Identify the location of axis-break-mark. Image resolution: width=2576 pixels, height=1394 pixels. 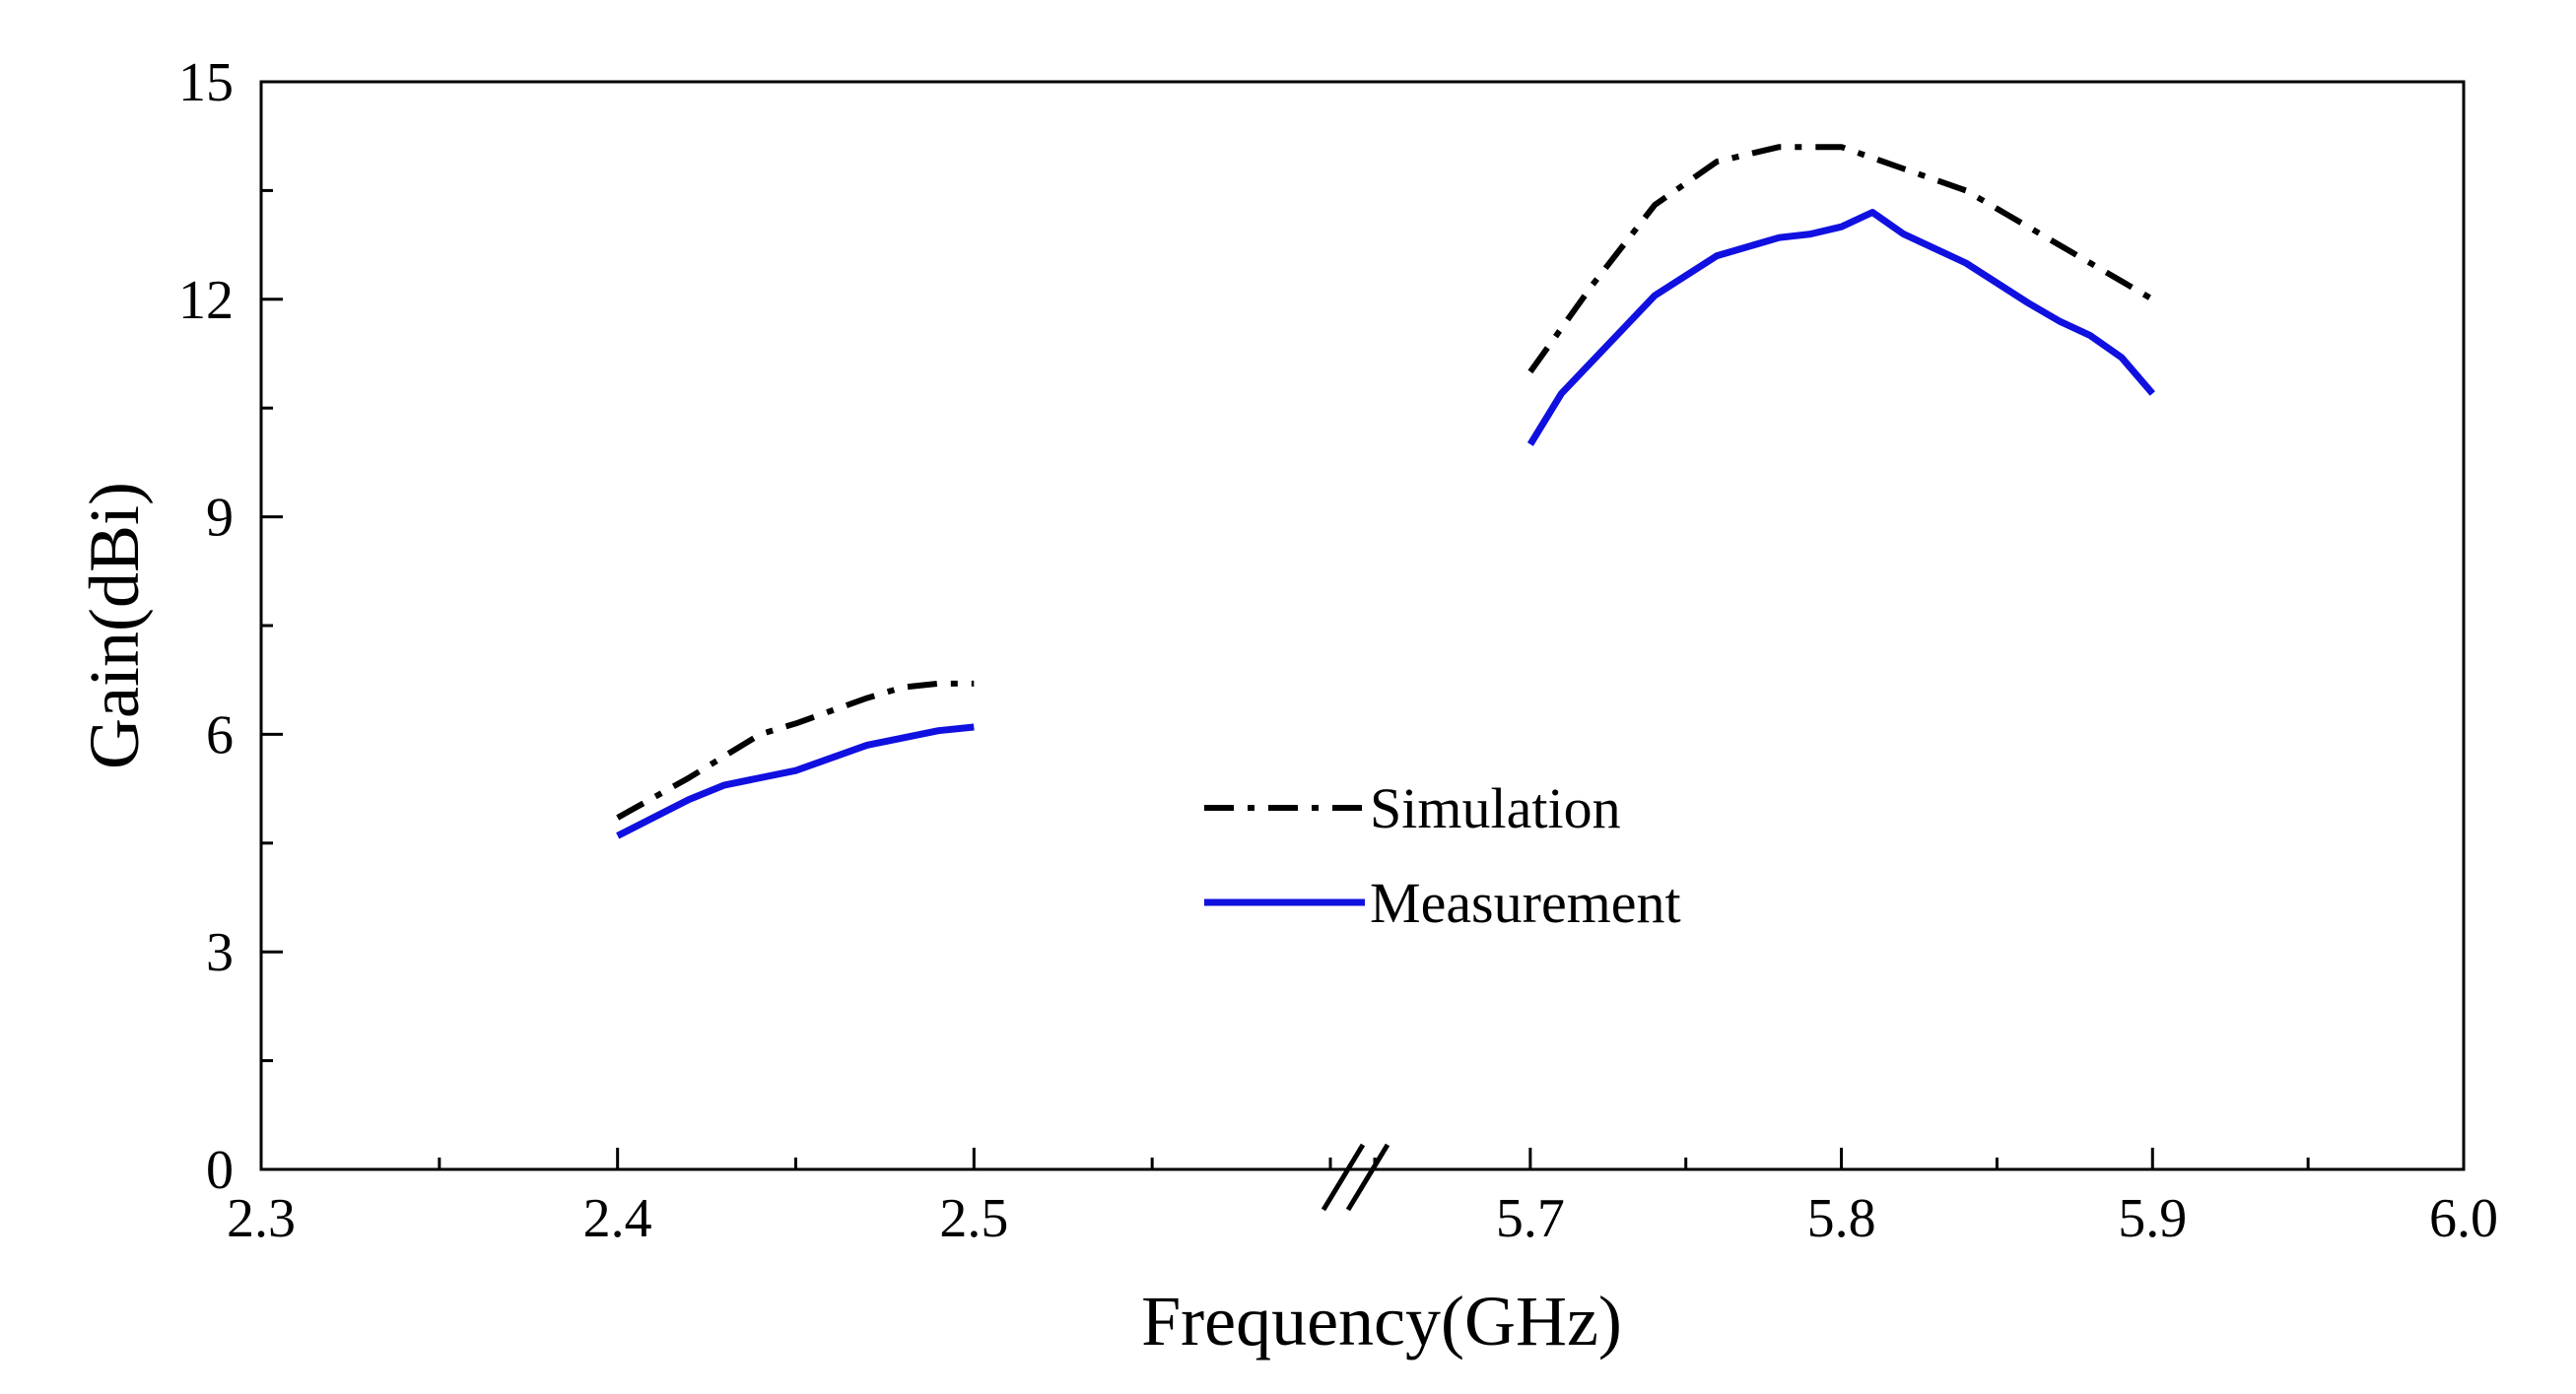
(1355, 1177).